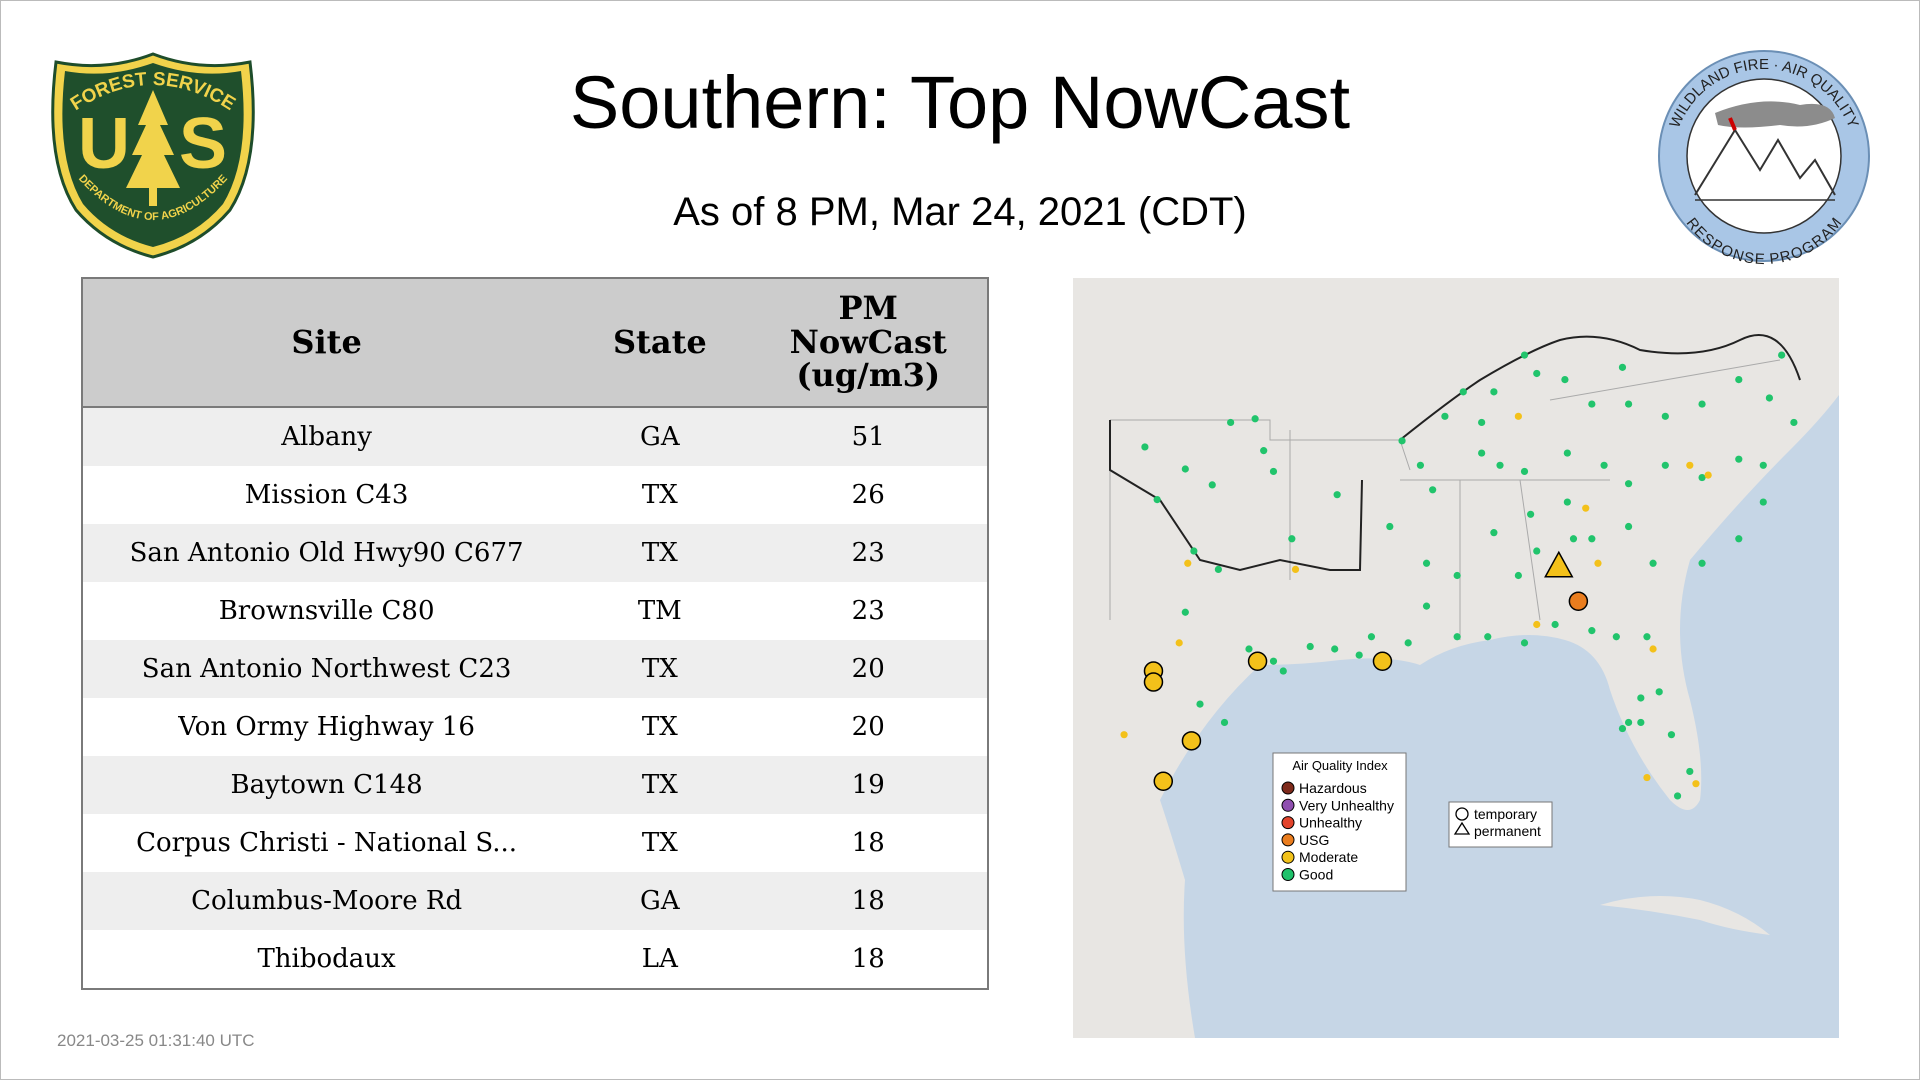 This screenshot has width=1920, height=1080. What do you see at coordinates (868, 727) in the screenshot?
I see `table-cell: 20` at bounding box center [868, 727].